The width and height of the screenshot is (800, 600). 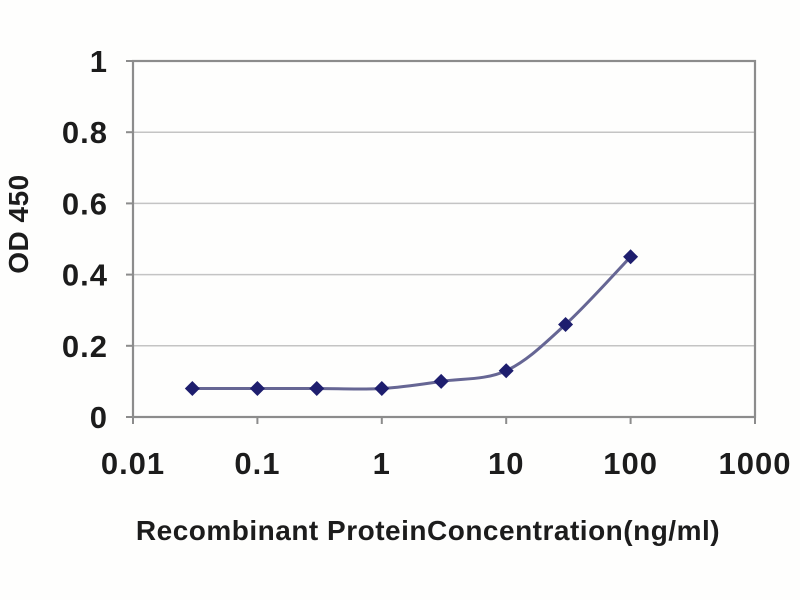 What do you see at coordinates (85, 203) in the screenshot?
I see `y-tick-label: 0.6` at bounding box center [85, 203].